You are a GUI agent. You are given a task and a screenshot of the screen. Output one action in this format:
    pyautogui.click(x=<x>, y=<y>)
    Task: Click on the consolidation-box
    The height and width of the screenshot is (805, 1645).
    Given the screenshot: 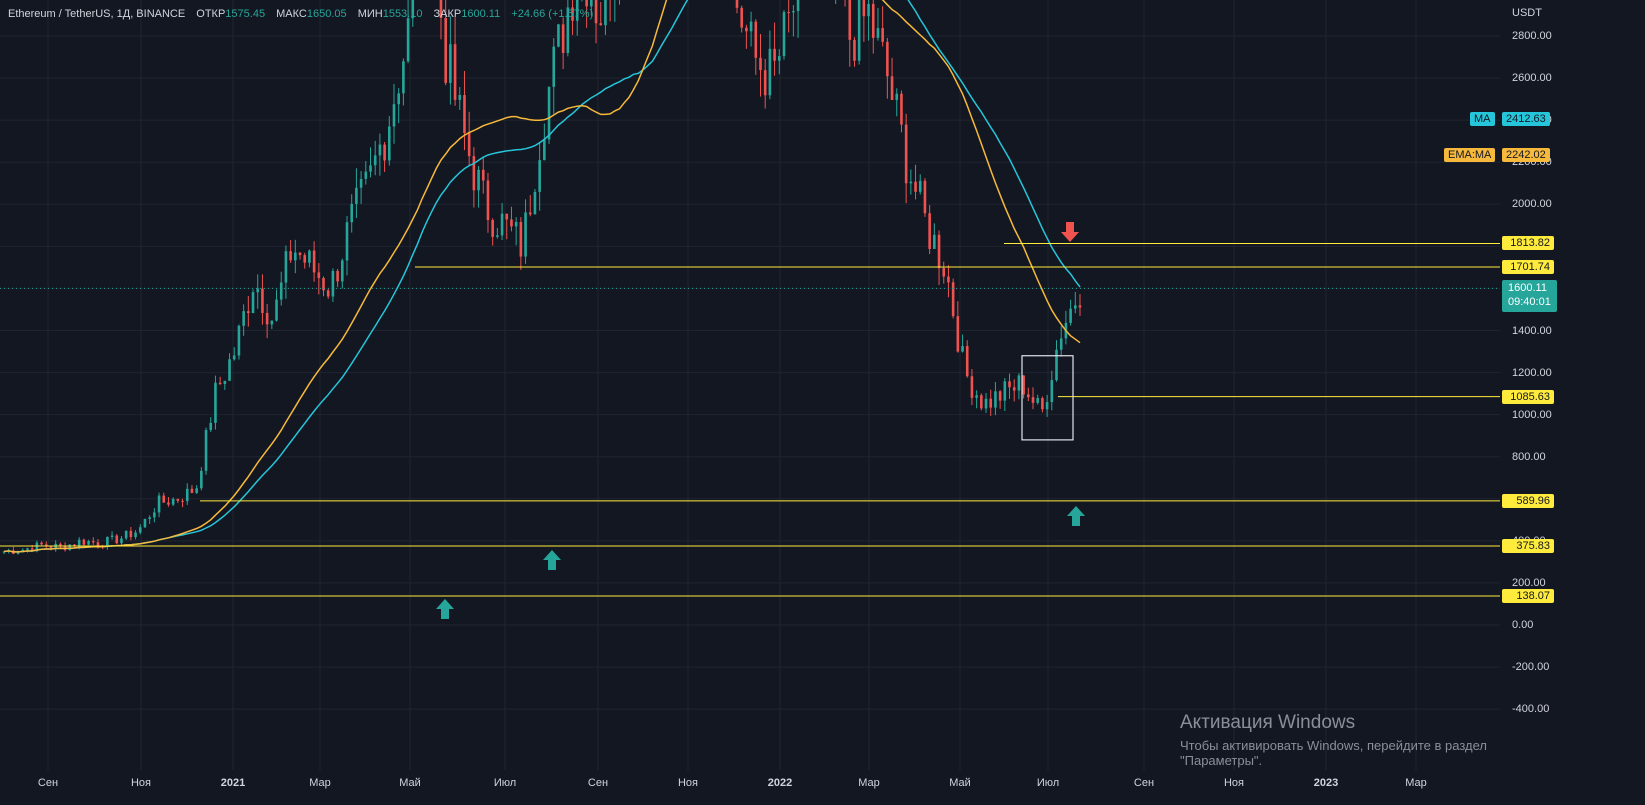 What is the action you would take?
    pyautogui.click(x=1047, y=398)
    